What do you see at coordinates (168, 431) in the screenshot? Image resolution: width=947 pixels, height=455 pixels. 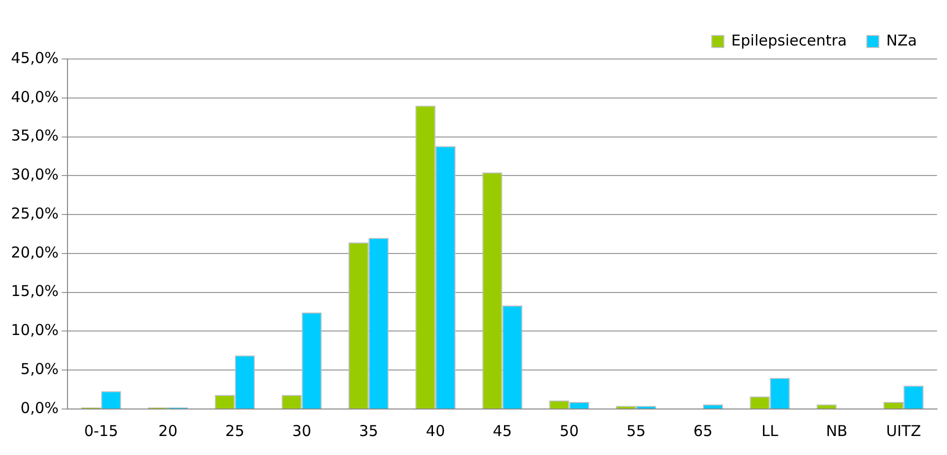 I see `x-tick-label: 20` at bounding box center [168, 431].